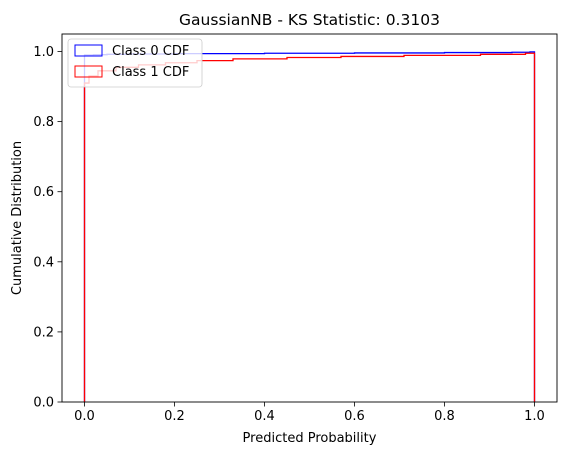 The height and width of the screenshot is (455, 567). What do you see at coordinates (309, 20) in the screenshot?
I see `chart-title: GaussianNB - KS Statistic: 0.3103` at bounding box center [309, 20].